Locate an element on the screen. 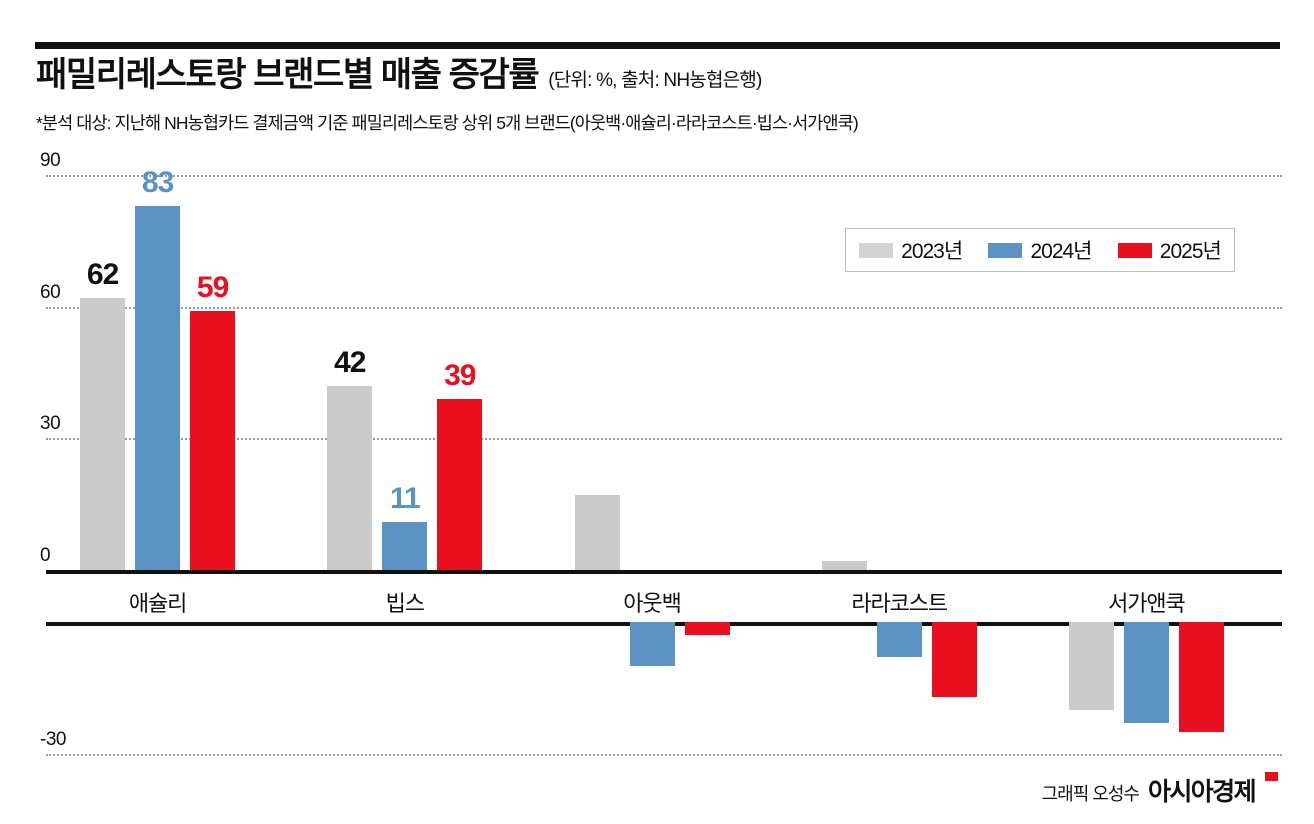 The image size is (1314, 824). legend-label: 2025년 is located at coordinates (1190, 251).